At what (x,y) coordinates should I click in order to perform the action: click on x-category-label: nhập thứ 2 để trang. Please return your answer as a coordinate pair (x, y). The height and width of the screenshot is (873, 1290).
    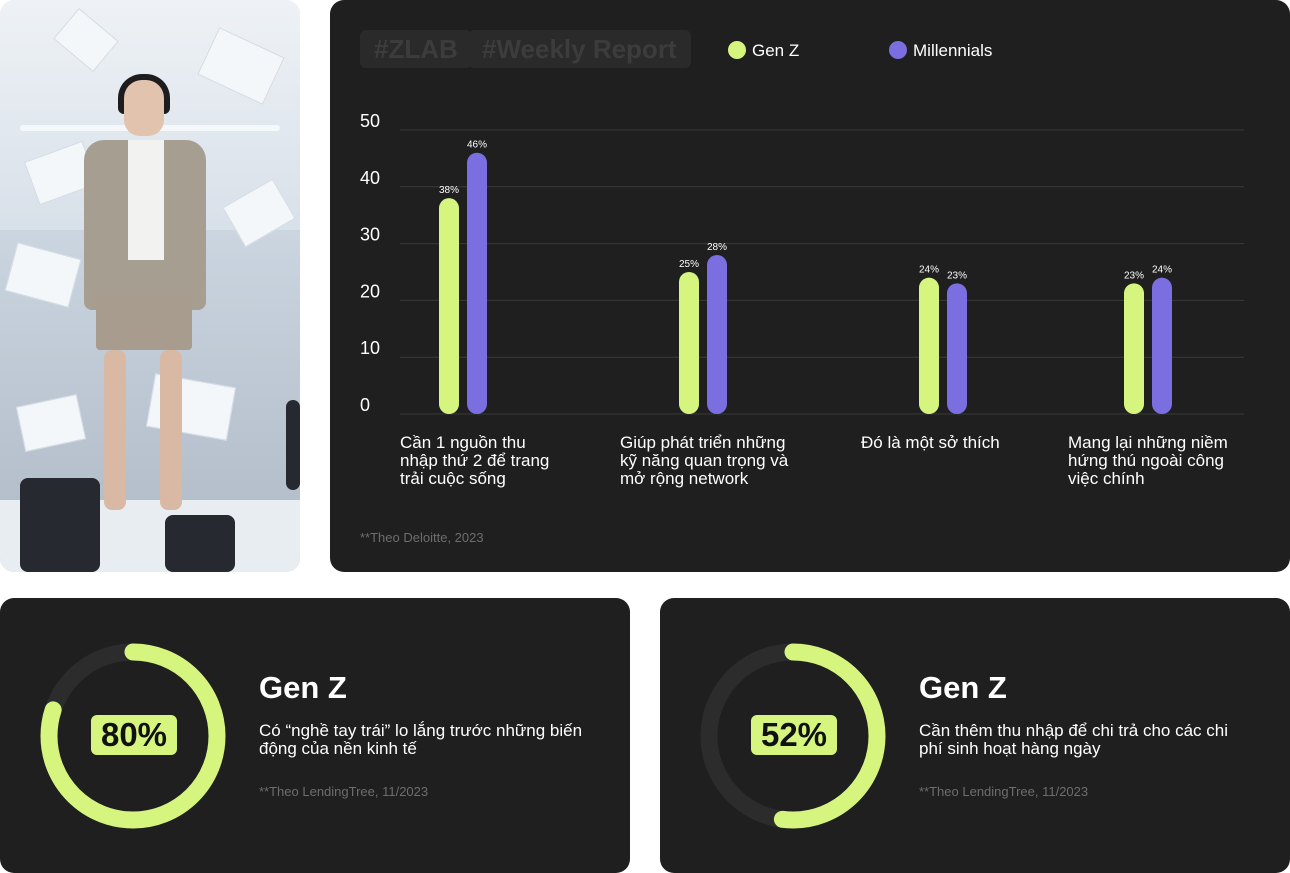
    Looking at the image, I should click on (474, 460).